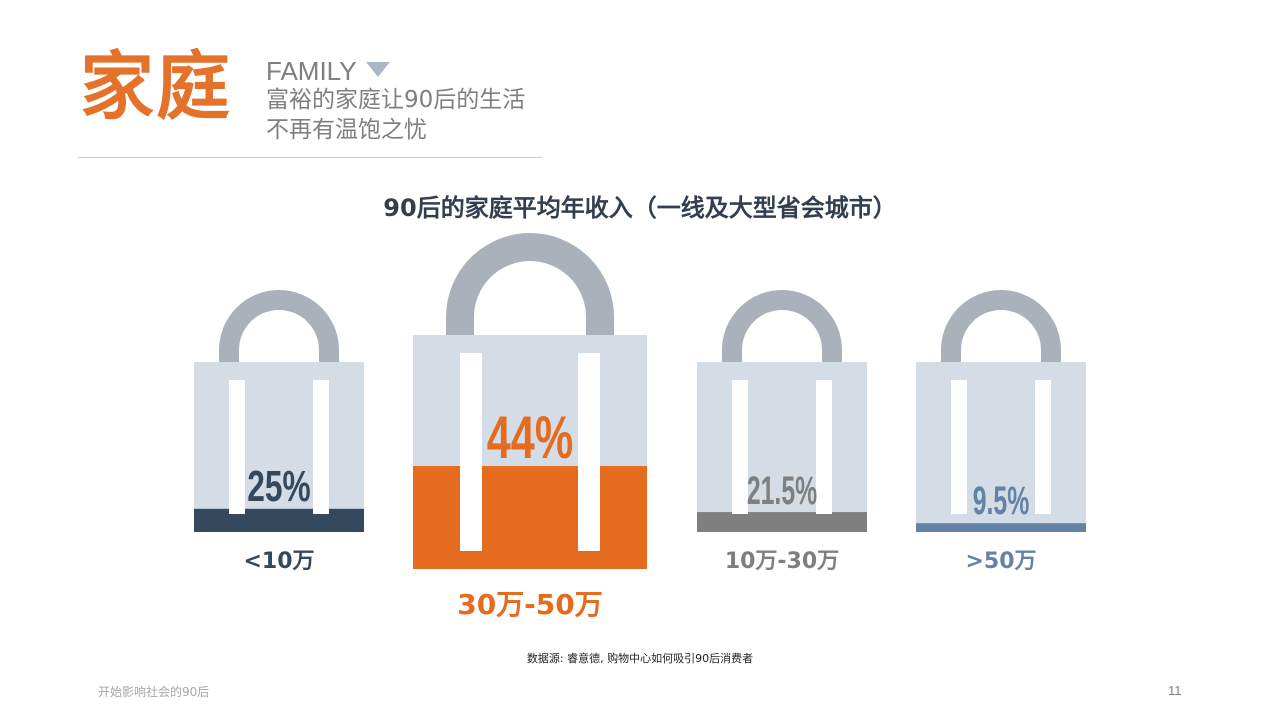  What do you see at coordinates (1000, 561) in the screenshot?
I see `category-label-3: >50万` at bounding box center [1000, 561].